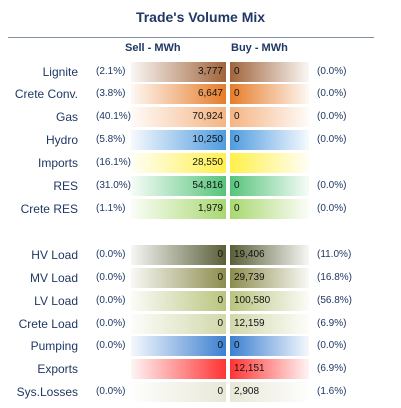 The image size is (401, 408). What do you see at coordinates (114, 162) in the screenshot?
I see `sell-percent: (16.1%)` at bounding box center [114, 162].